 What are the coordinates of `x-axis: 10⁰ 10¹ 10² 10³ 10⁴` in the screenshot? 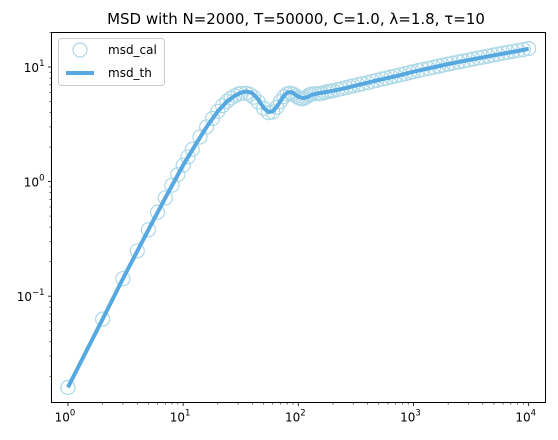 It's located at (295, 413).